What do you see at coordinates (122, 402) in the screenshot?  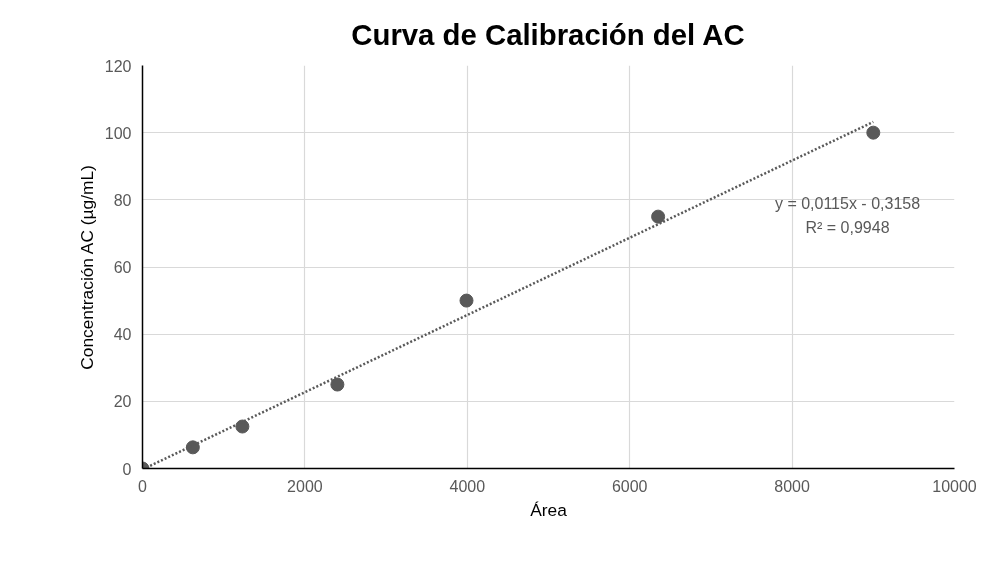 I see `y-tick-label: 20` at bounding box center [122, 402].